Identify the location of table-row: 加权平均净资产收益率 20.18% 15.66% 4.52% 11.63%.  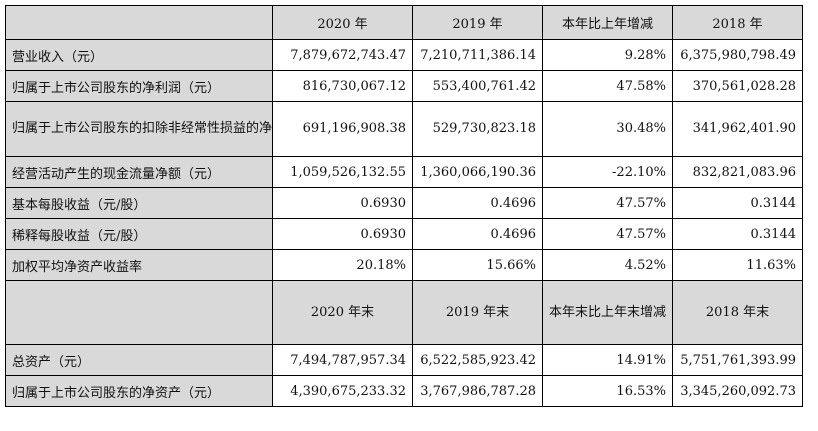
(404, 265).